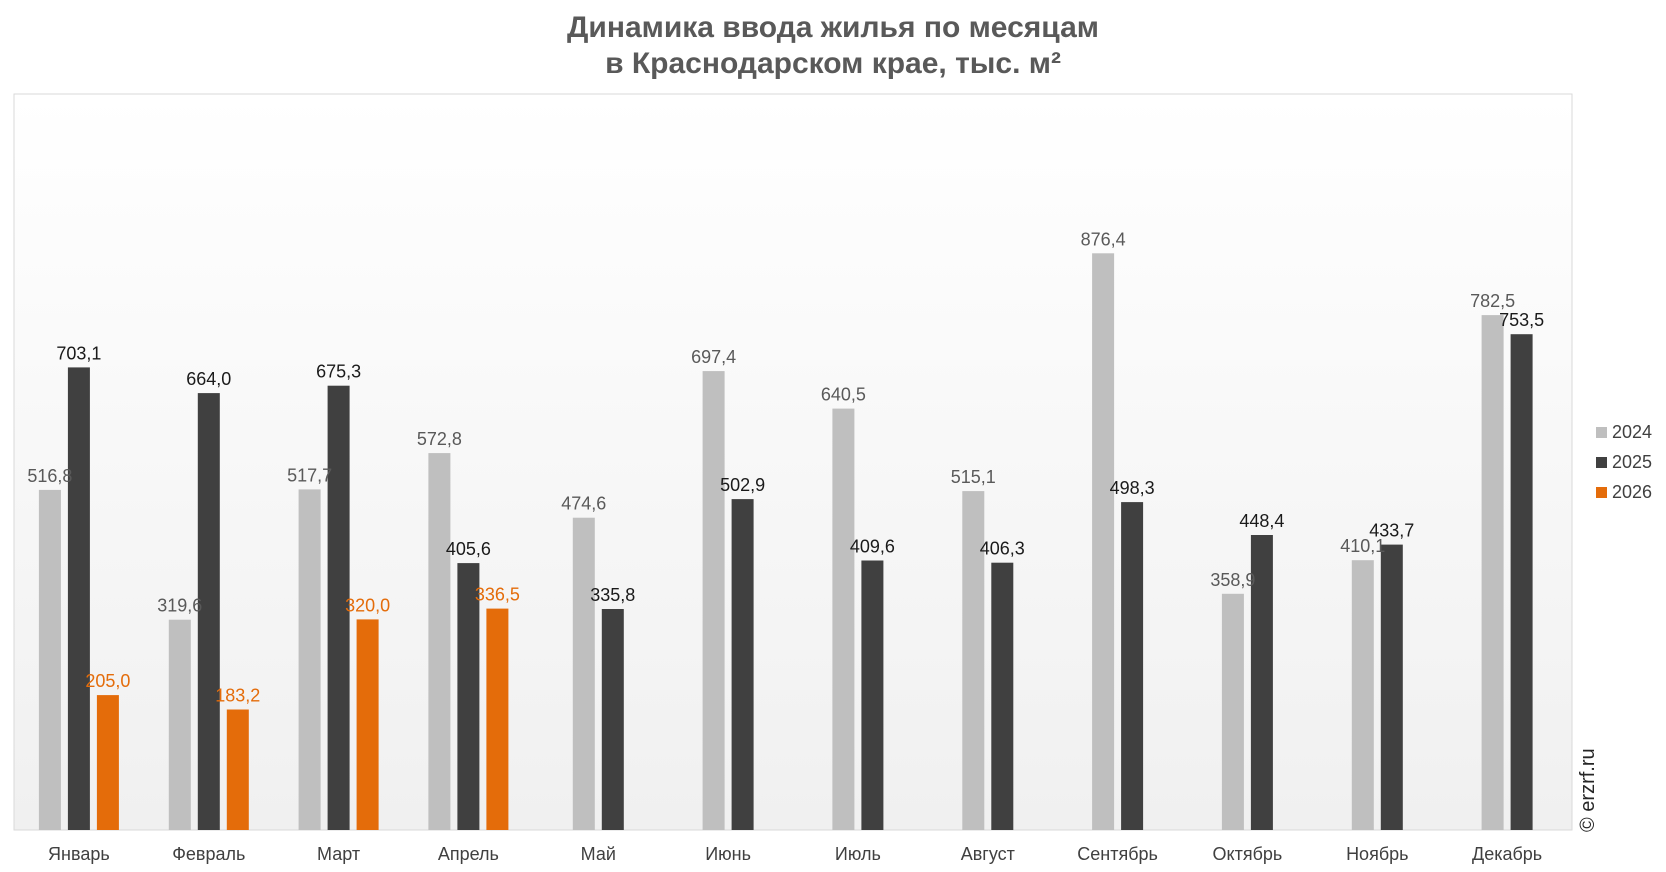 This screenshot has height=872, width=1666. What do you see at coordinates (973, 477) in the screenshot?
I see `value-label-2024-aug: 515,1` at bounding box center [973, 477].